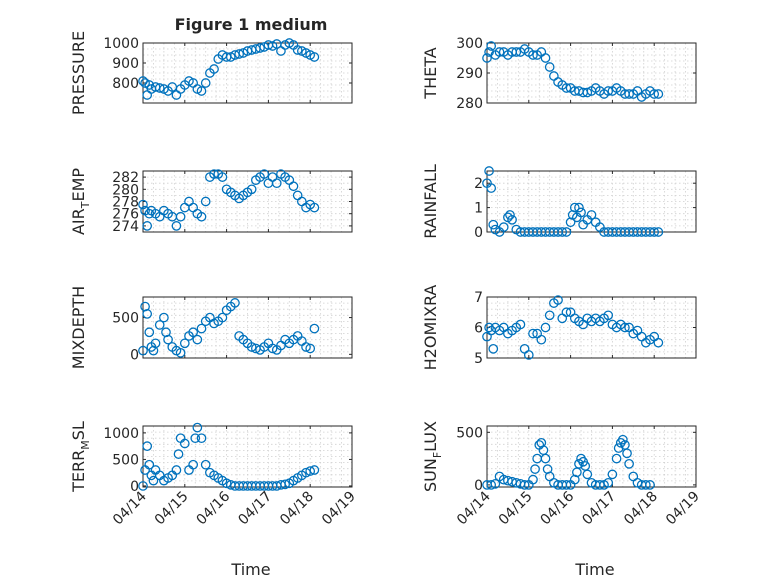 The image size is (778, 583). What do you see at coordinates (80, 201) in the screenshot?
I see `y-axis-label: AIRTEMP` at bounding box center [80, 201].